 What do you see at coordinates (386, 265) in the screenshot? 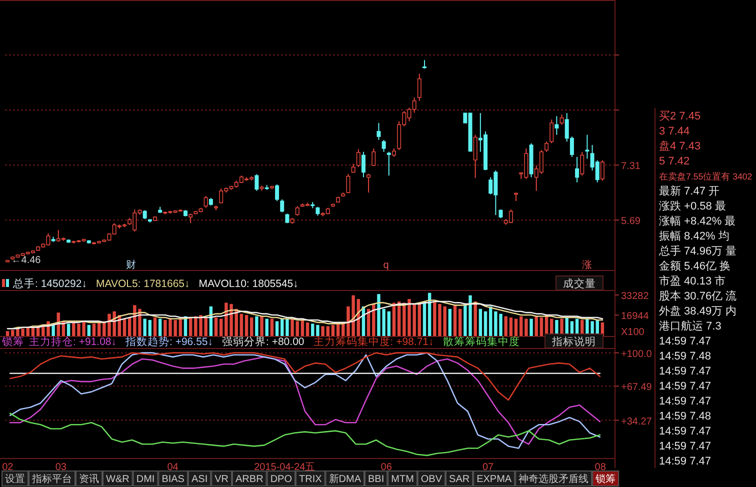
I see `annotation: q` at bounding box center [386, 265].